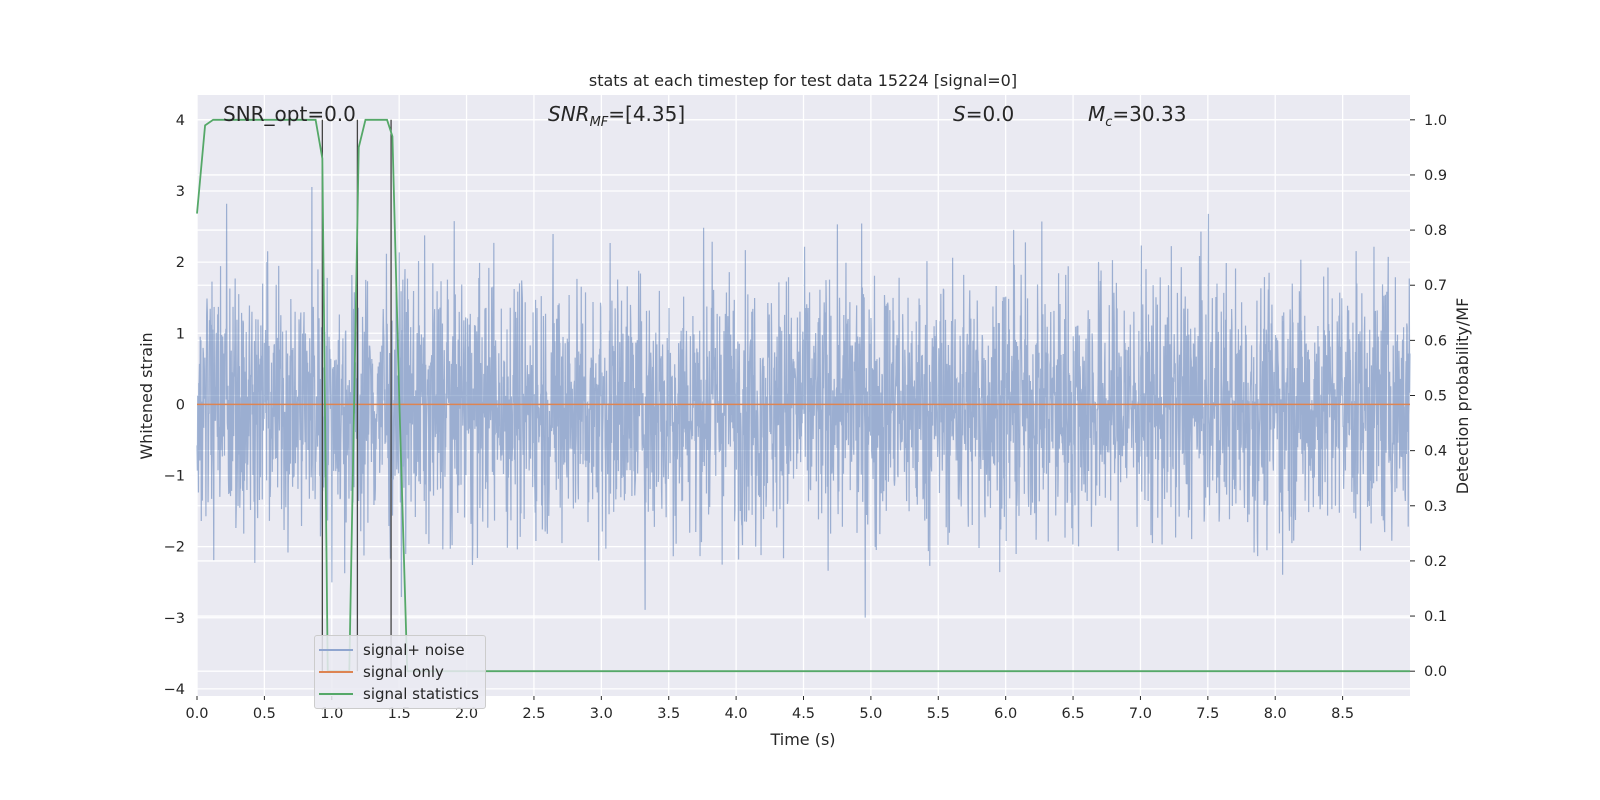  Describe the element at coordinates (1435, 672) in the screenshot. I see `y2-tick-label-0: 0.0` at that location.